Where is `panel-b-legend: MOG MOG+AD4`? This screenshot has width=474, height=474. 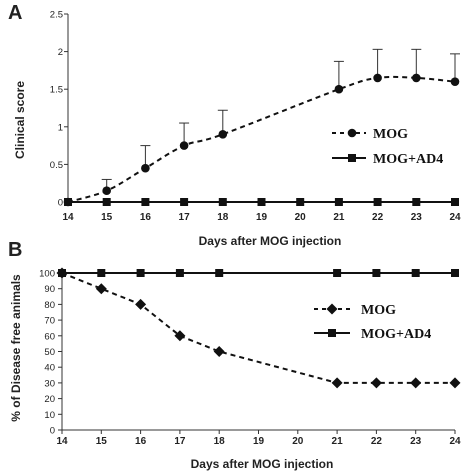
panel-b-legend: MOG MOG+AD4 is located at coordinates (372, 322).